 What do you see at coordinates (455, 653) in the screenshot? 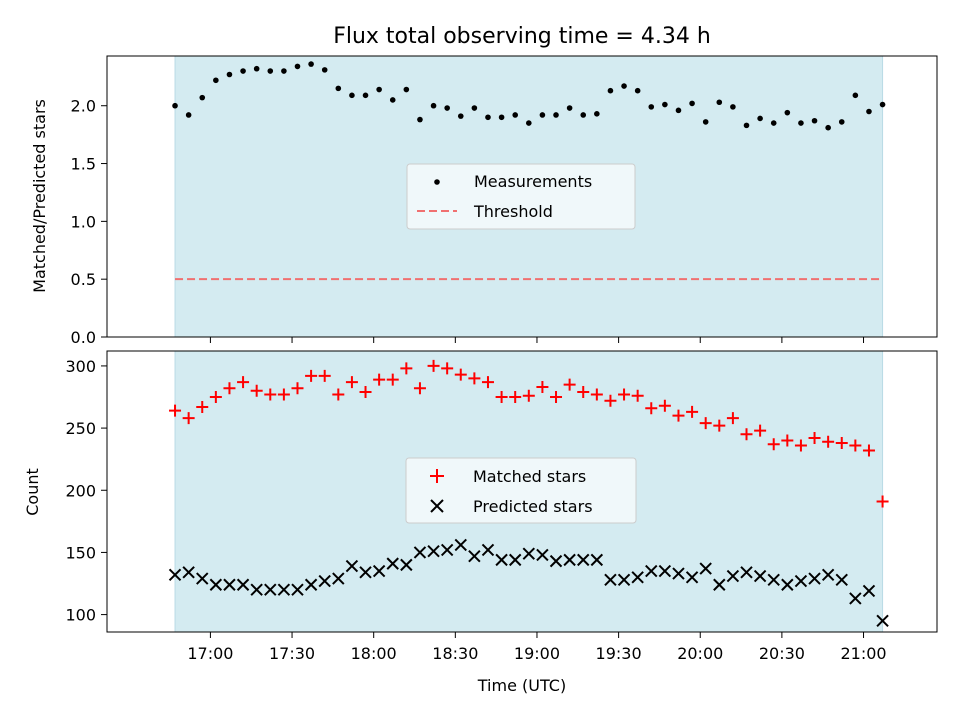
I see `x-tick-label: 18:30` at bounding box center [455, 653].